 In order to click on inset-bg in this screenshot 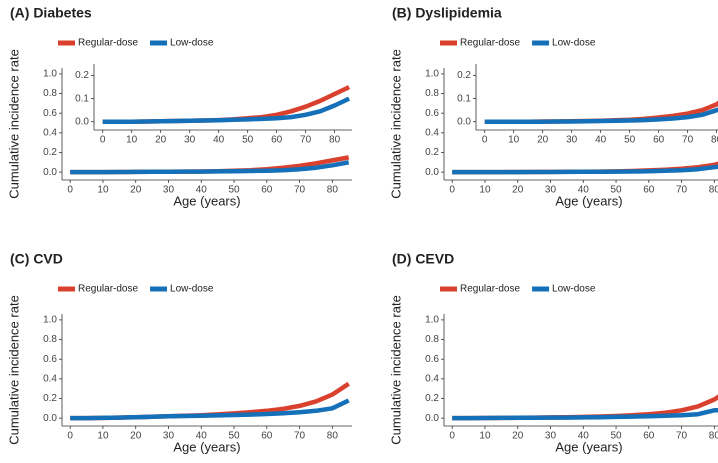, I will do `click(218, 98)`.